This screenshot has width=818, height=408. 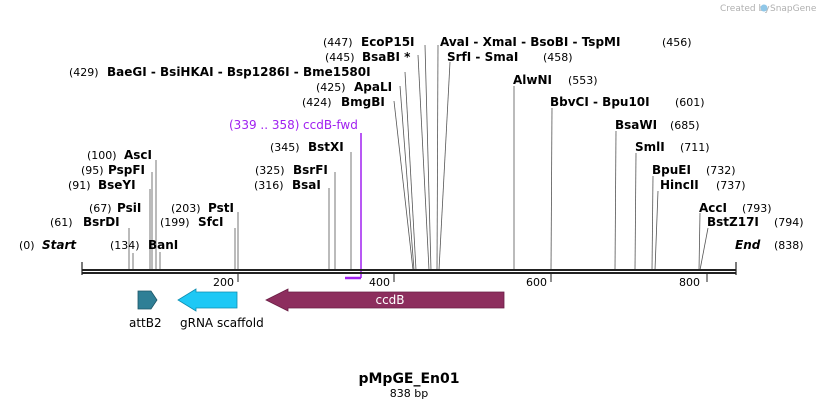 I want to click on site-srfi-names: SrfI - SmaI, so click(x=482, y=57).